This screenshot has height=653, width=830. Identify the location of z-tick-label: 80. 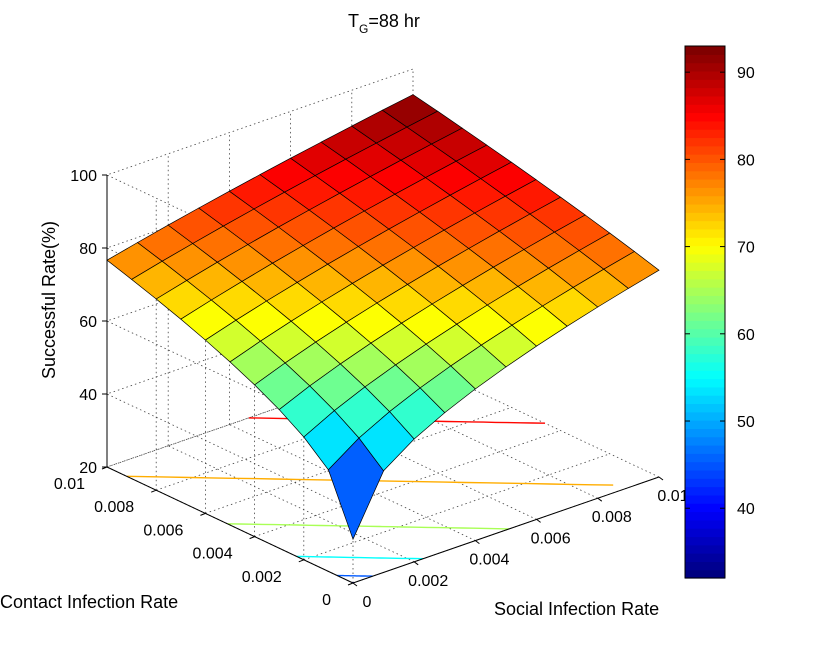
(88, 249).